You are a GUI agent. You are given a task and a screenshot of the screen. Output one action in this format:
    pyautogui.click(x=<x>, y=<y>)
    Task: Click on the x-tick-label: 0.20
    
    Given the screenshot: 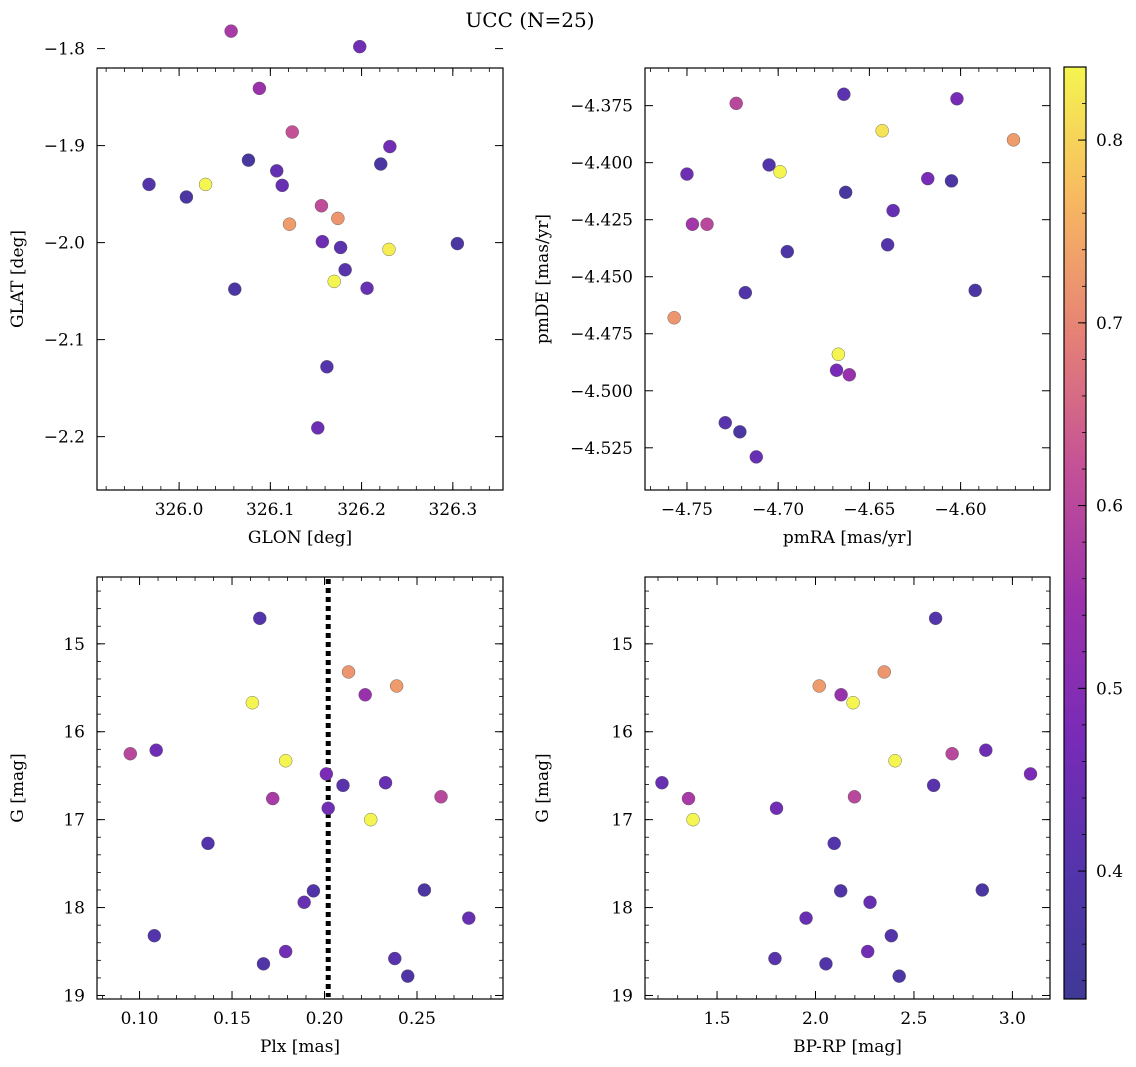 What is the action you would take?
    pyautogui.click(x=325, y=1019)
    